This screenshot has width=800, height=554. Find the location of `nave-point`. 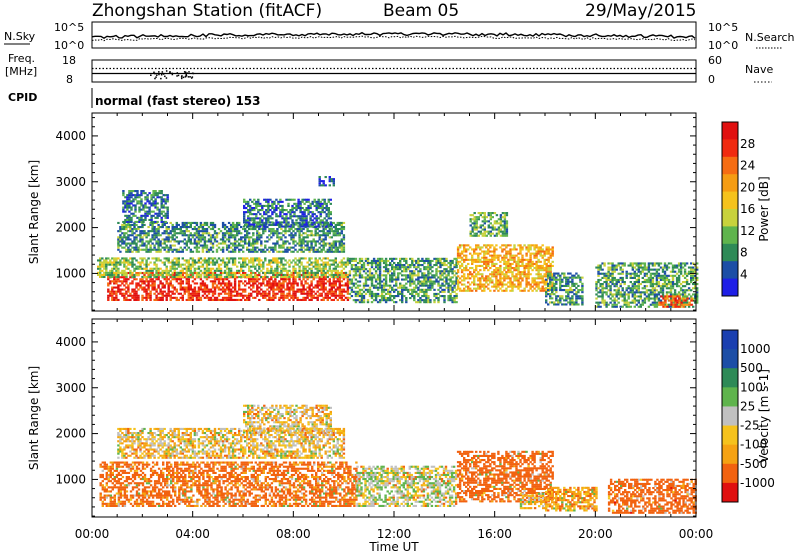

nave-point is located at coordinates (154, 72).